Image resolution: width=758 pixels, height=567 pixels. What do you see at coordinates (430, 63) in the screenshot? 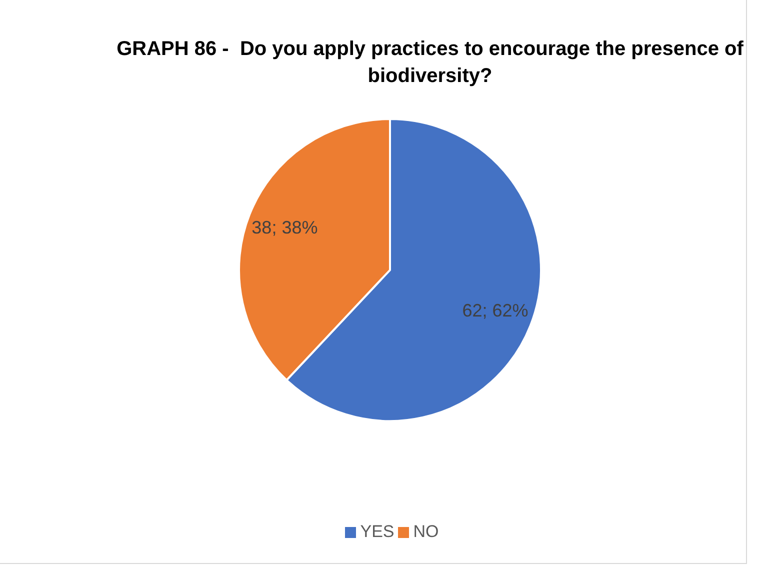
I see `chart-title: GRAPH 86 - Do you apply practices to encourage the presence of biodiversity?` at bounding box center [430, 63].